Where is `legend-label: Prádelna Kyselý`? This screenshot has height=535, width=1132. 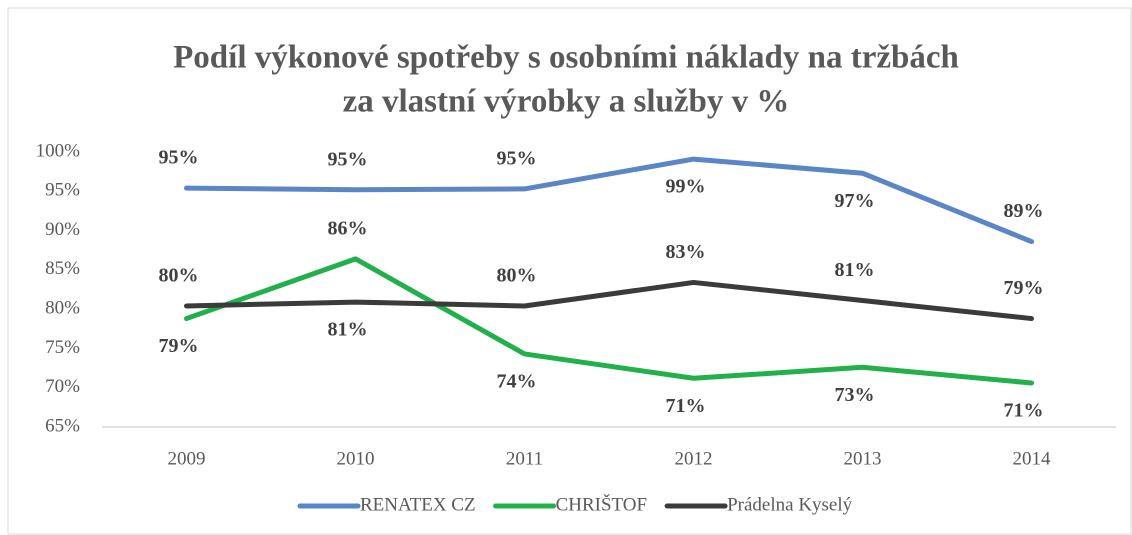
legend-label: Prádelna Kyselý is located at coordinates (790, 504).